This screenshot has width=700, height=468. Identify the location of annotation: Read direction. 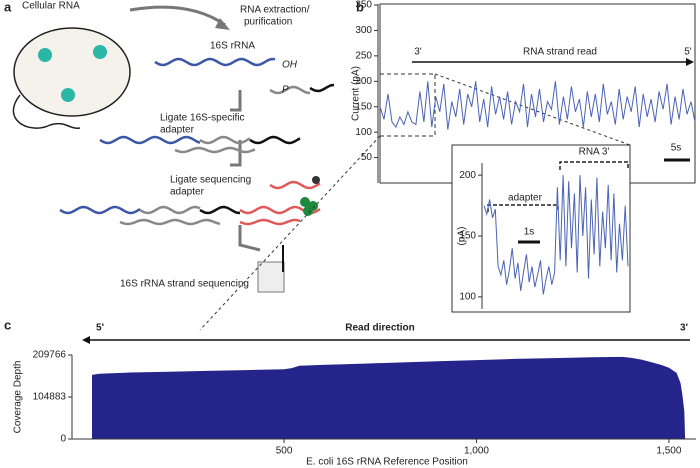
(379, 328).